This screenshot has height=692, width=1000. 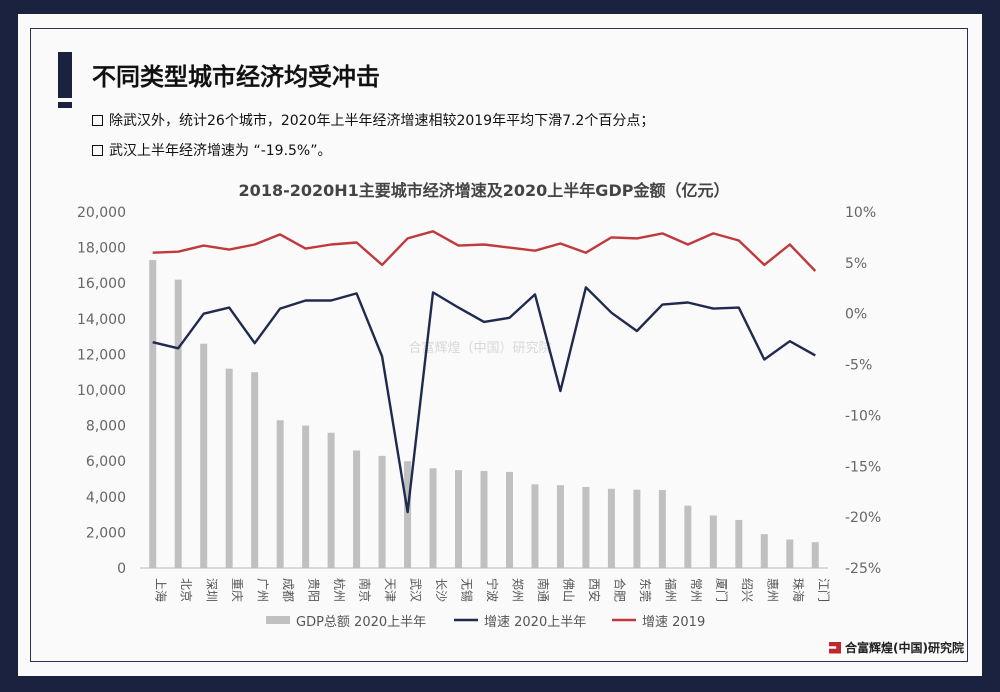 What do you see at coordinates (106, 462) in the screenshot?
I see `y-left-tick-label: 6,000` at bounding box center [106, 462].